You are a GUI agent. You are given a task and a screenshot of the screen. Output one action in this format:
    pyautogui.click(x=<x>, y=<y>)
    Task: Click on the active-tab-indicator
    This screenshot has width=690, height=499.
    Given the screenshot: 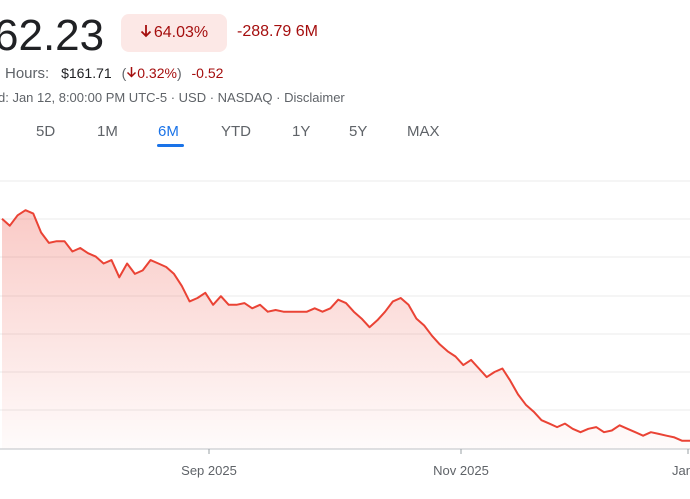 What is the action you would take?
    pyautogui.click(x=170, y=145)
    